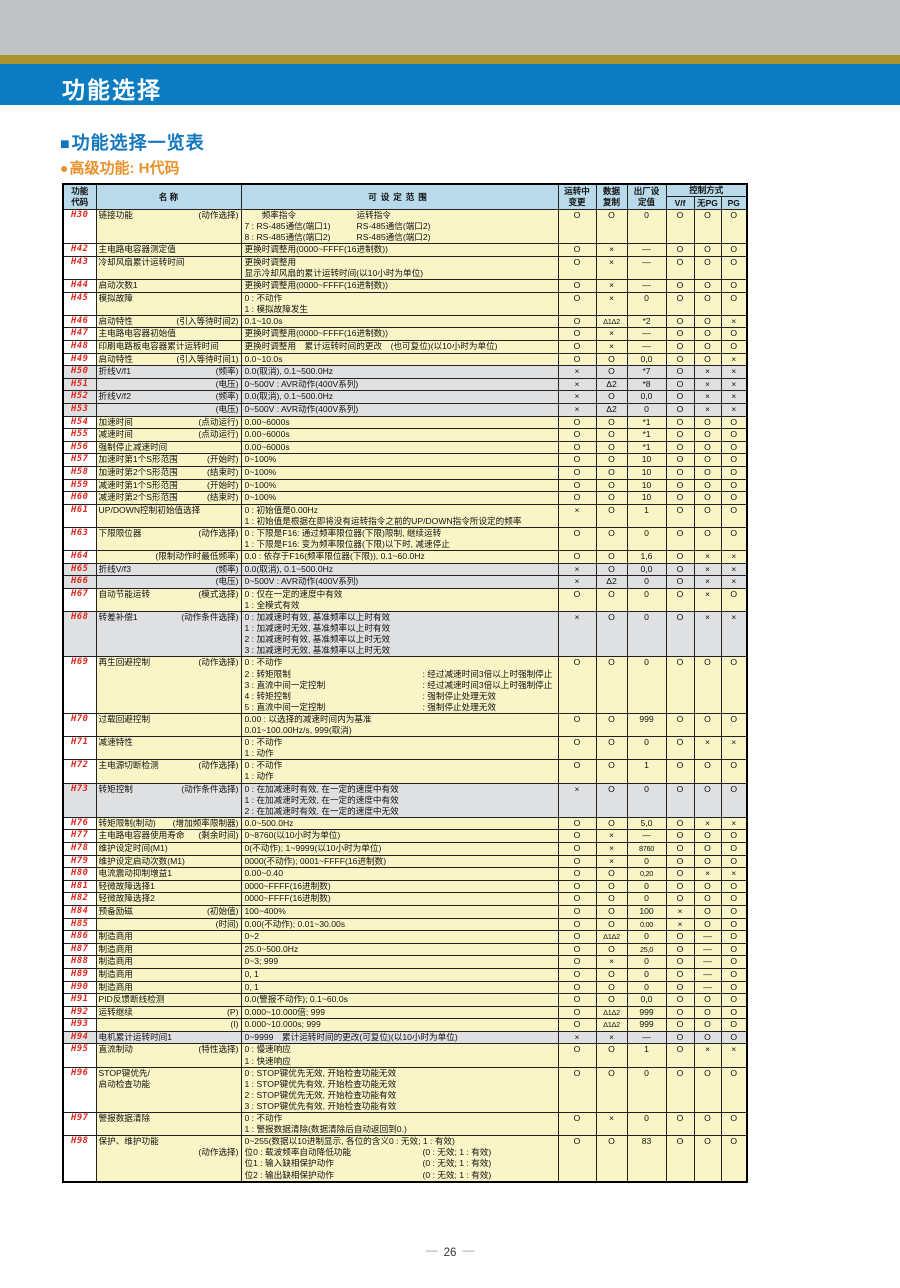  Describe the element at coordinates (405, 303) in the screenshot. I see `row-H45: H45 模拟故障 0 : 不动作 1 : 模拟故障发生 O × 0 O O O` at that location.